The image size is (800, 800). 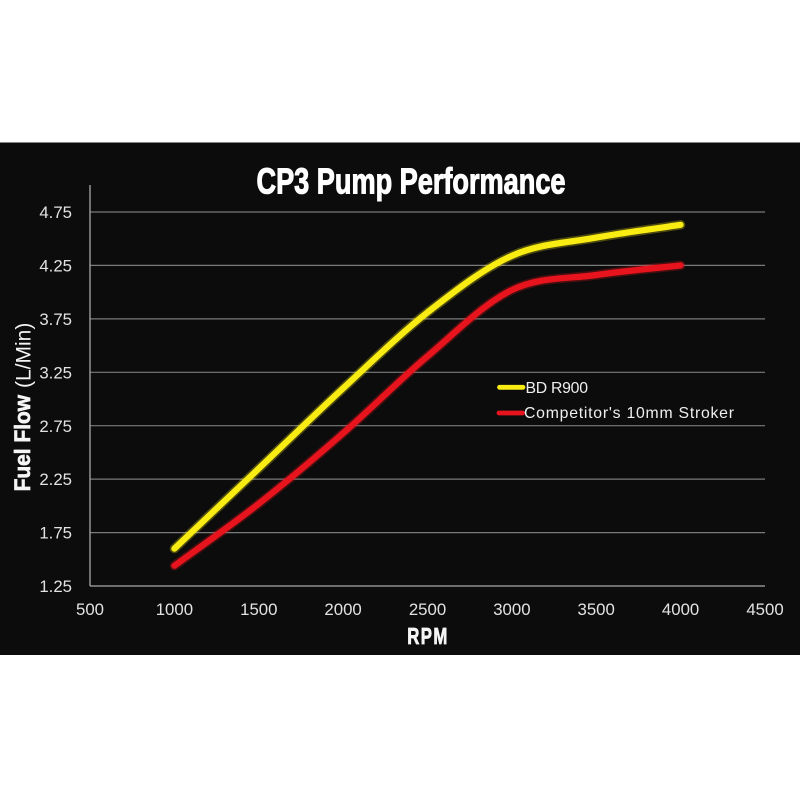 I want to click on svg-text: (L/Min), so click(x=24, y=355).